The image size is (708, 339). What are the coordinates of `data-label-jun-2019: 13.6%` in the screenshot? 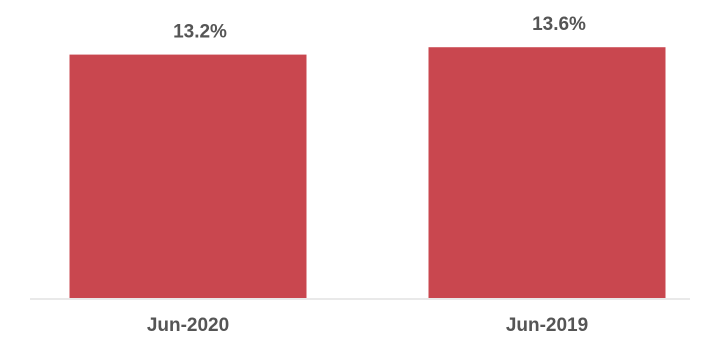 It's located at (559, 24).